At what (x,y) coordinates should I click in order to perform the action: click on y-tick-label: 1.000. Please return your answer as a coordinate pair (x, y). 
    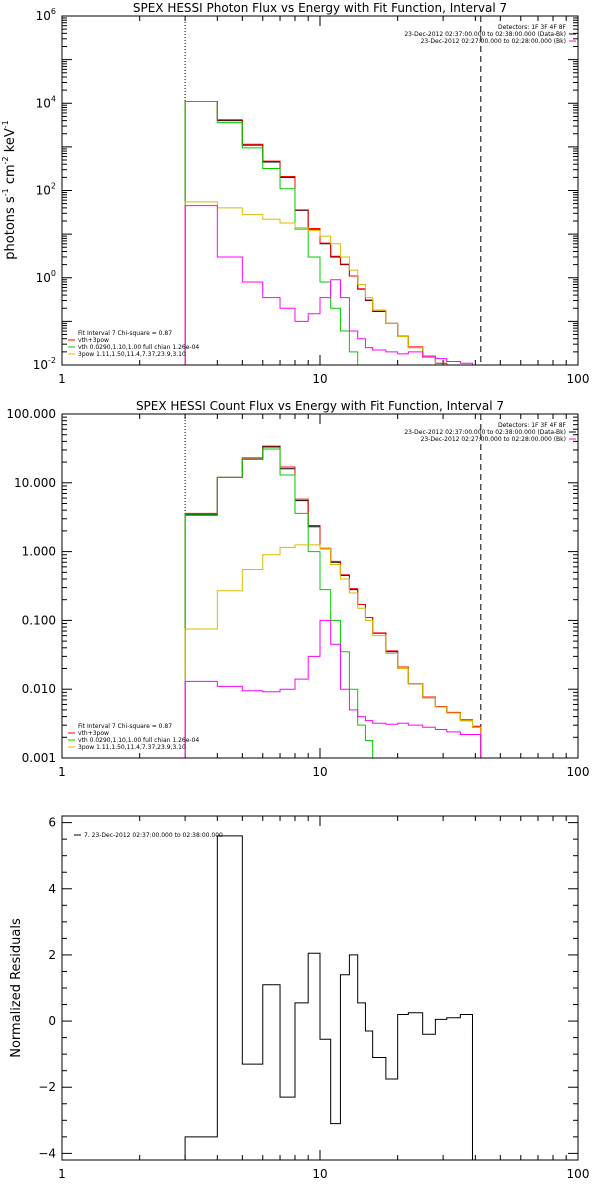
    Looking at the image, I should click on (39, 552).